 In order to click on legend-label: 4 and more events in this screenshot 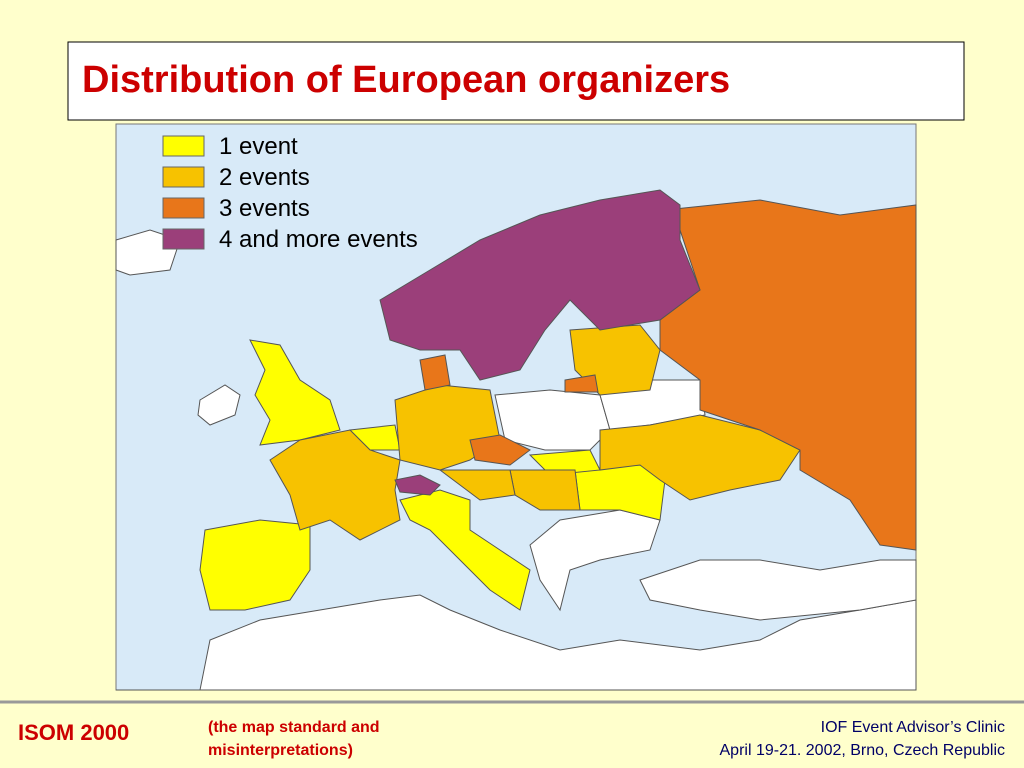, I will do `click(318, 239)`.